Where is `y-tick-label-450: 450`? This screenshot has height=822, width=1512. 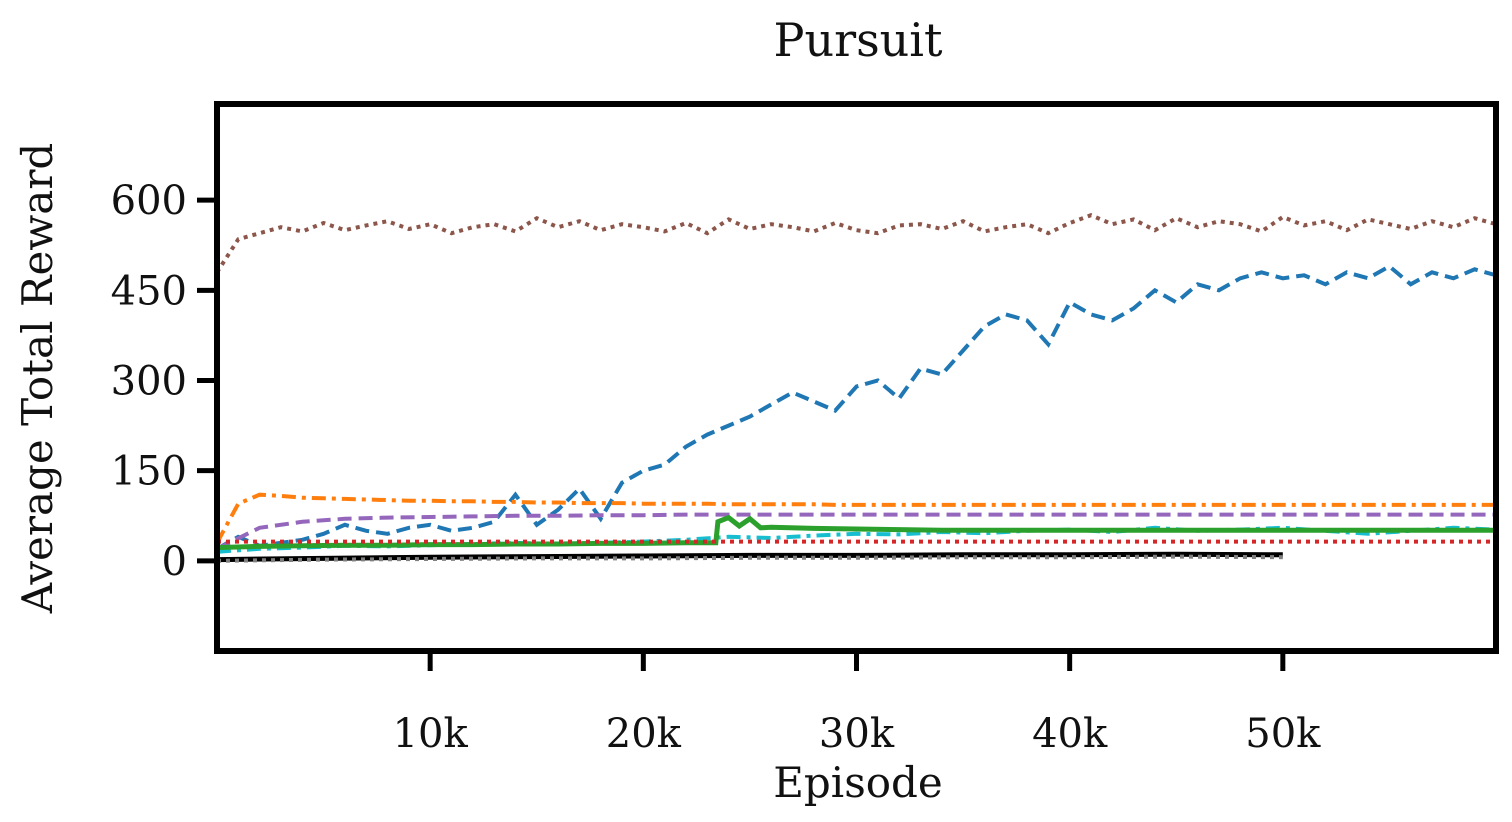 y-tick-label-450: 450 is located at coordinates (149, 291).